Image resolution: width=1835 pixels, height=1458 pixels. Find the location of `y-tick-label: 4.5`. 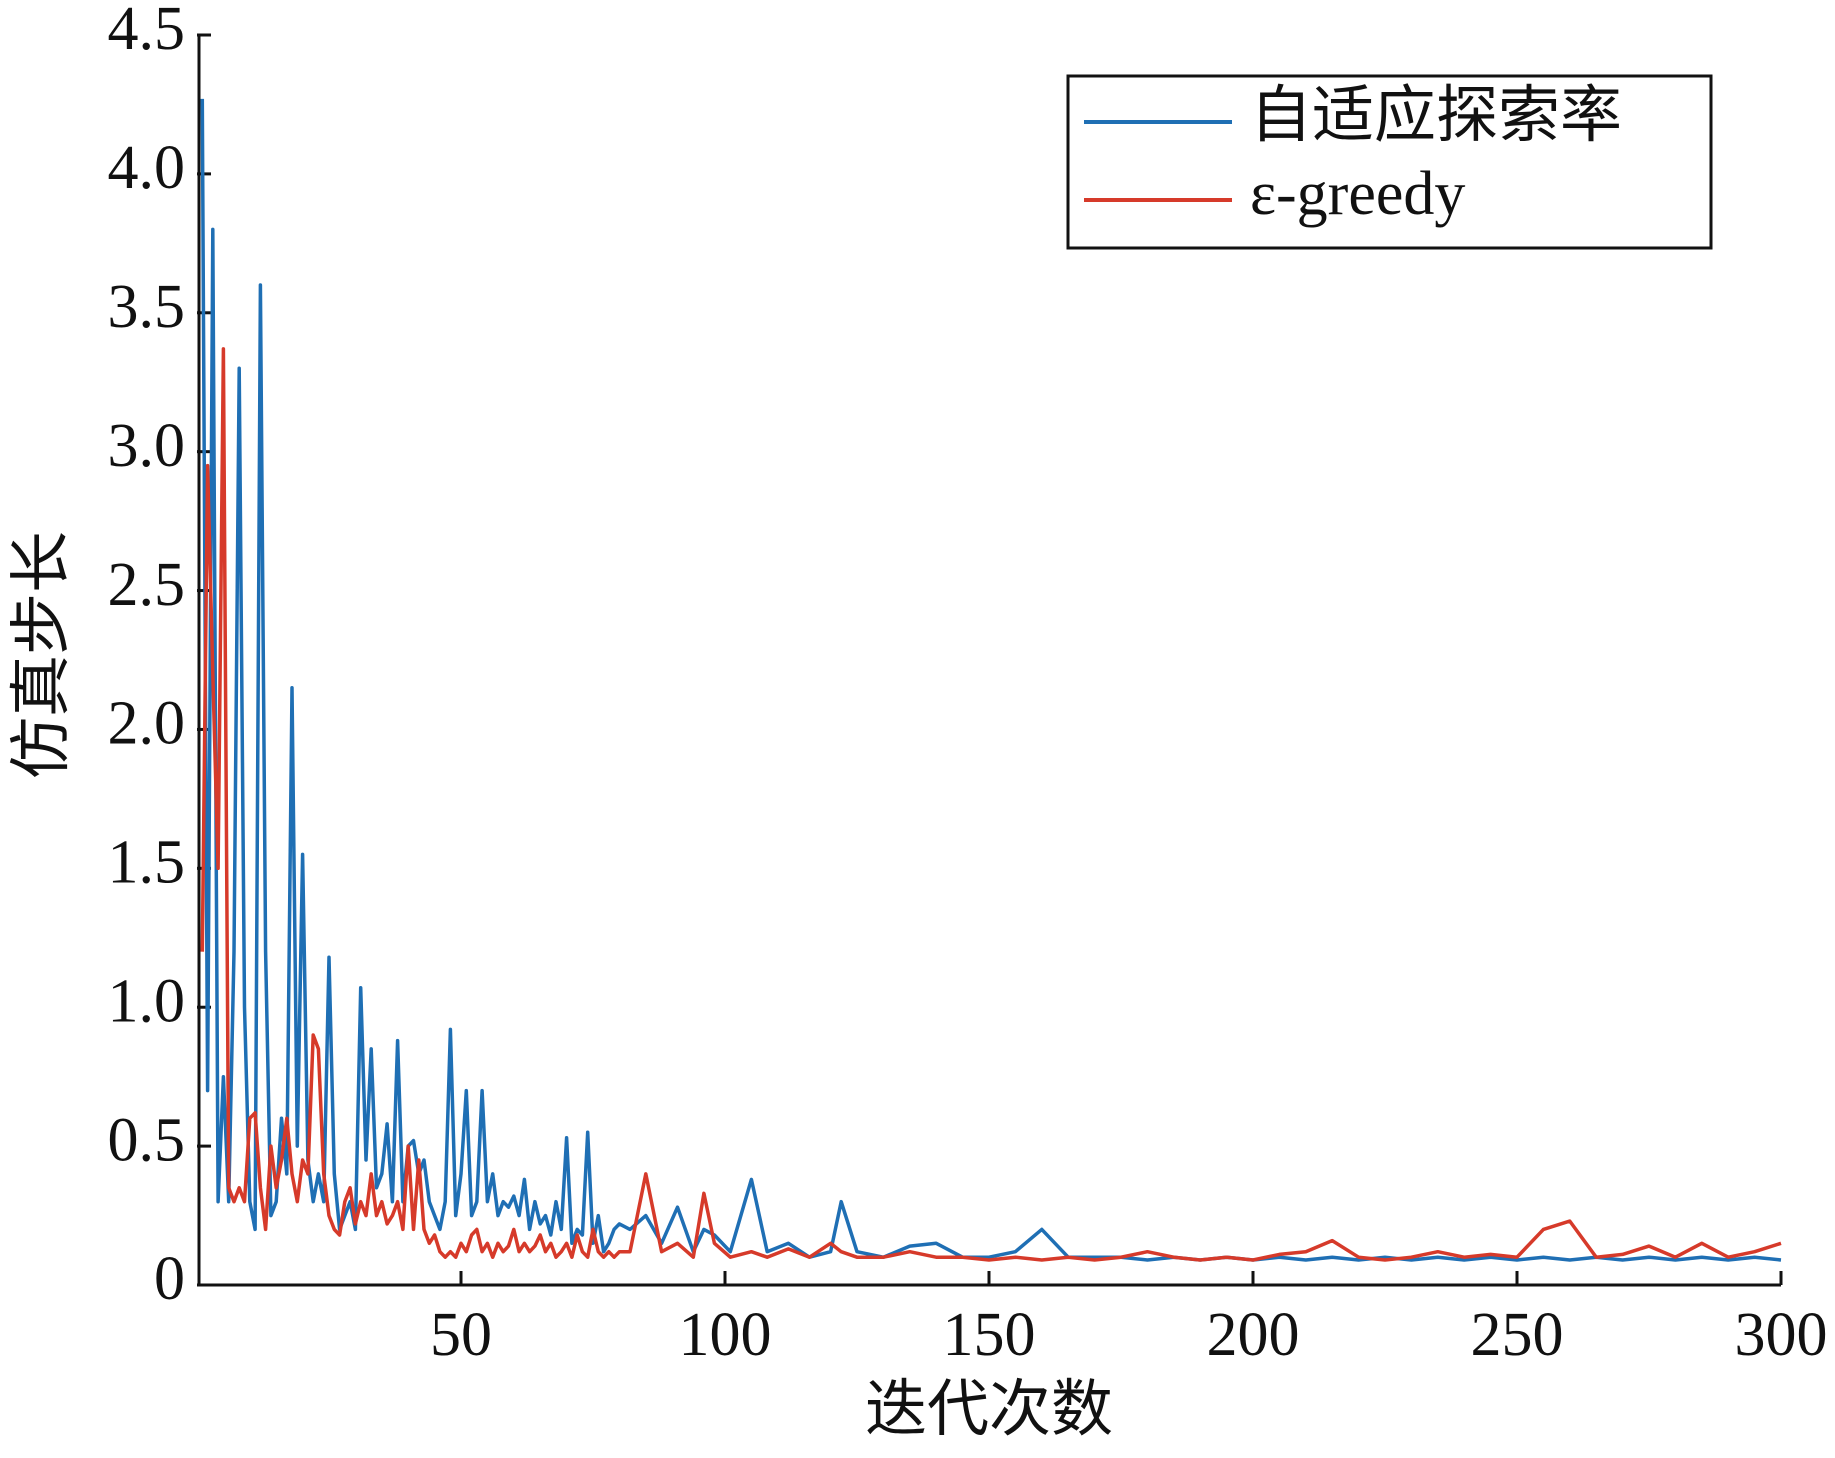

y-tick-label: 4.5 is located at coordinates (147, 31).